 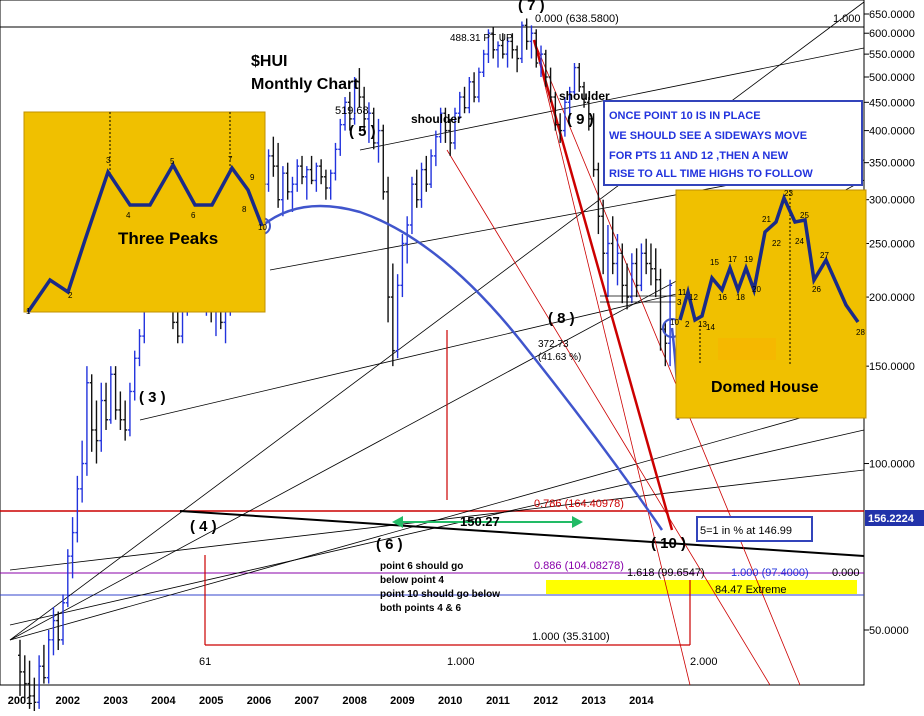 I want to click on trend-line-f, so click(x=437, y=520).